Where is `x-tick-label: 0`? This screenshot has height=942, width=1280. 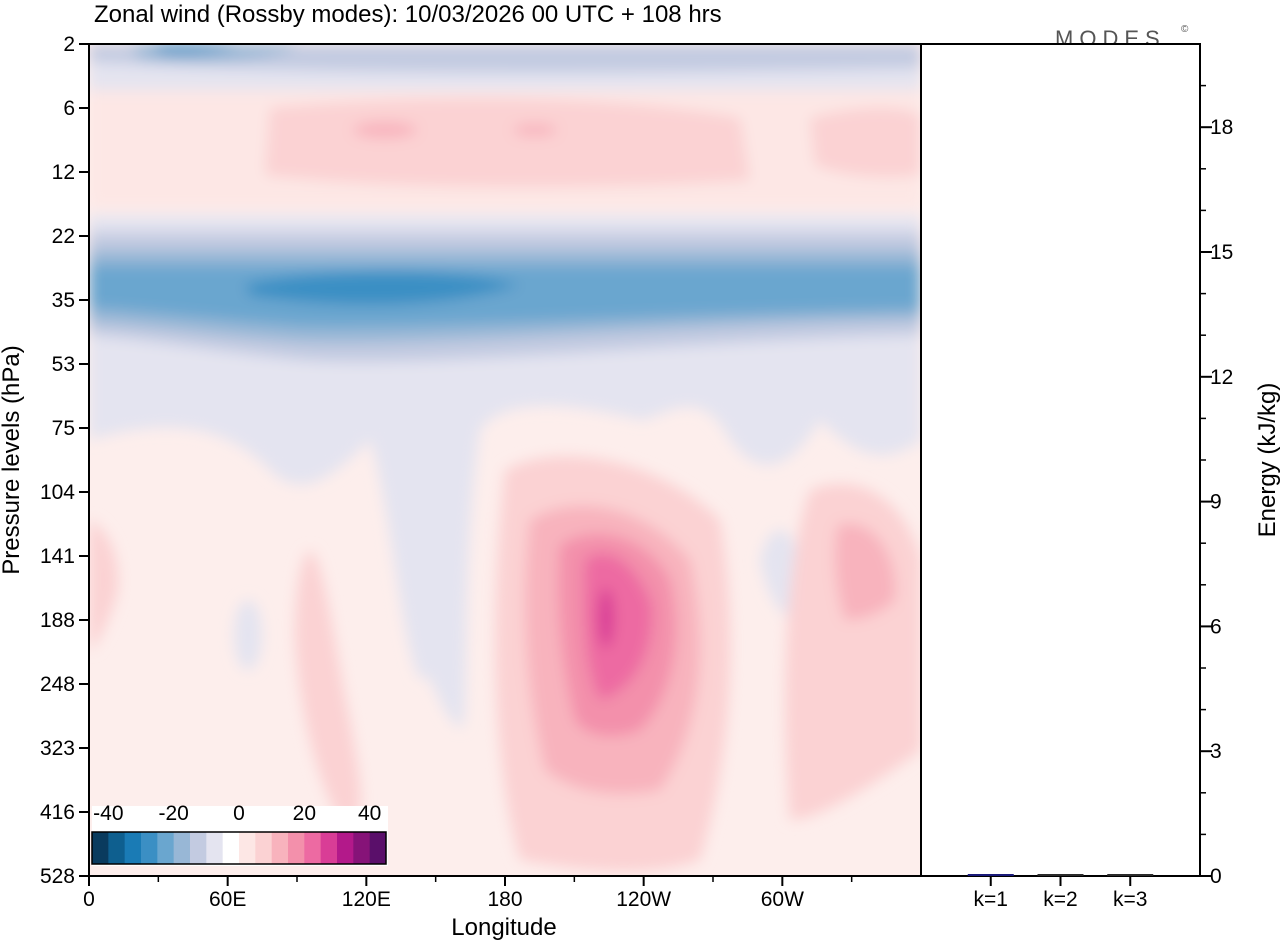
x-tick-label: 0 is located at coordinates (89, 899).